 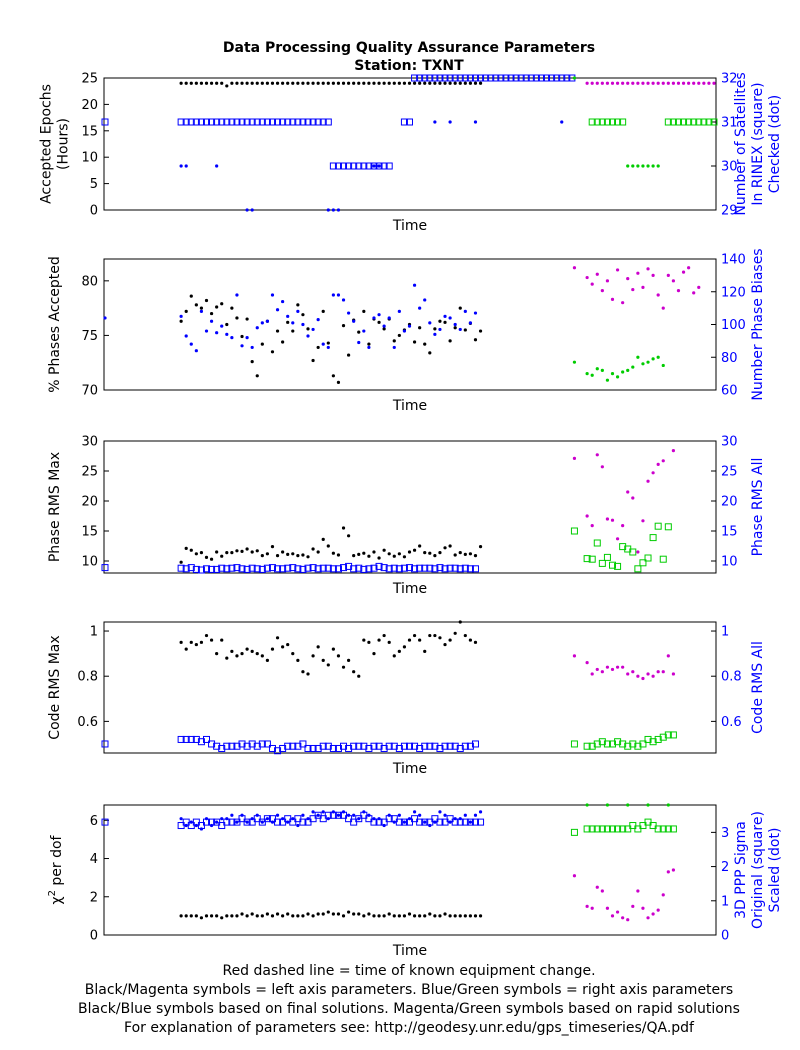 I want to click on left-tick-label: 5, so click(x=94, y=184).